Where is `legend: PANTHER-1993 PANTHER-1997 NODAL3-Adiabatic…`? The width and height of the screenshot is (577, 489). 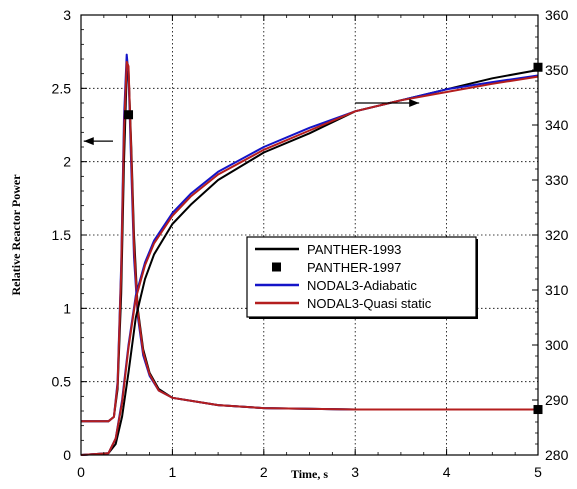
legend: PANTHER-1993 PANTHER-1997 NODAL3-Adiabatic… is located at coordinates (362, 277).